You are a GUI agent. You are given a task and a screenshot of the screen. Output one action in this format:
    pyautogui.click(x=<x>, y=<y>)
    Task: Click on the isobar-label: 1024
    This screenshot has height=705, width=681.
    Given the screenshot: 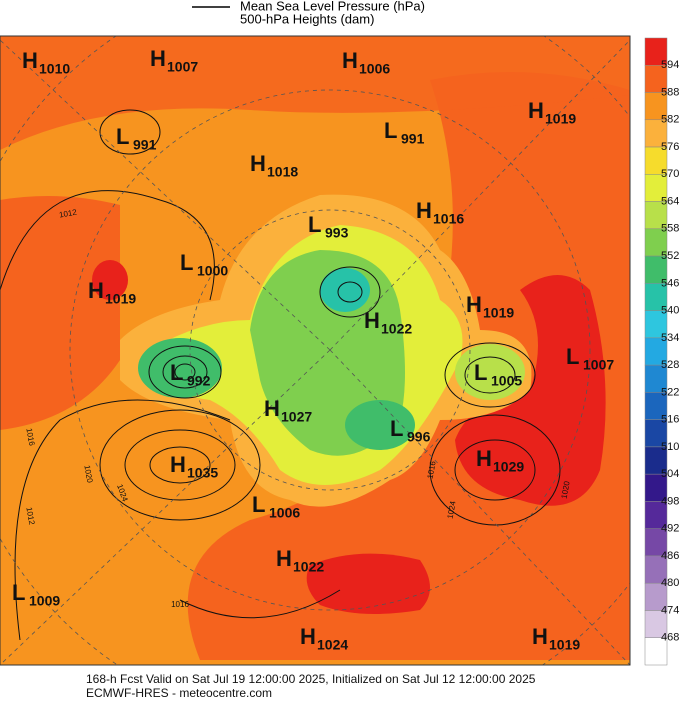 What is the action you would take?
    pyautogui.click(x=452, y=510)
    